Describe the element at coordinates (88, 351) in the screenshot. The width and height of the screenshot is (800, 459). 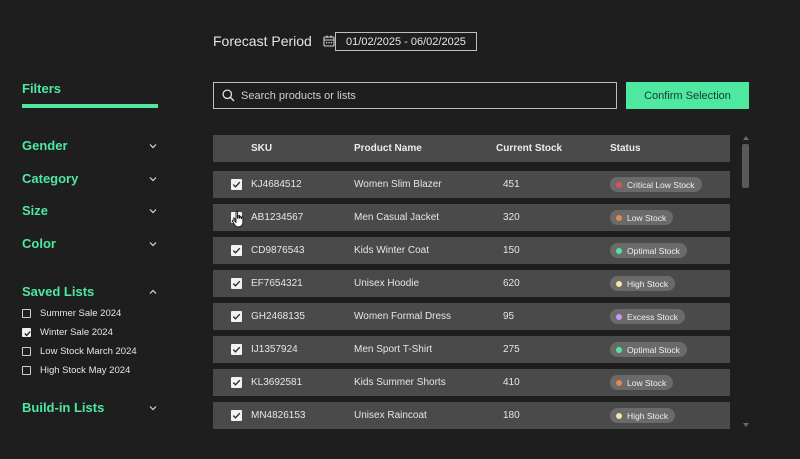
I see `saved-list-label: Low Stock March 2024` at that location.